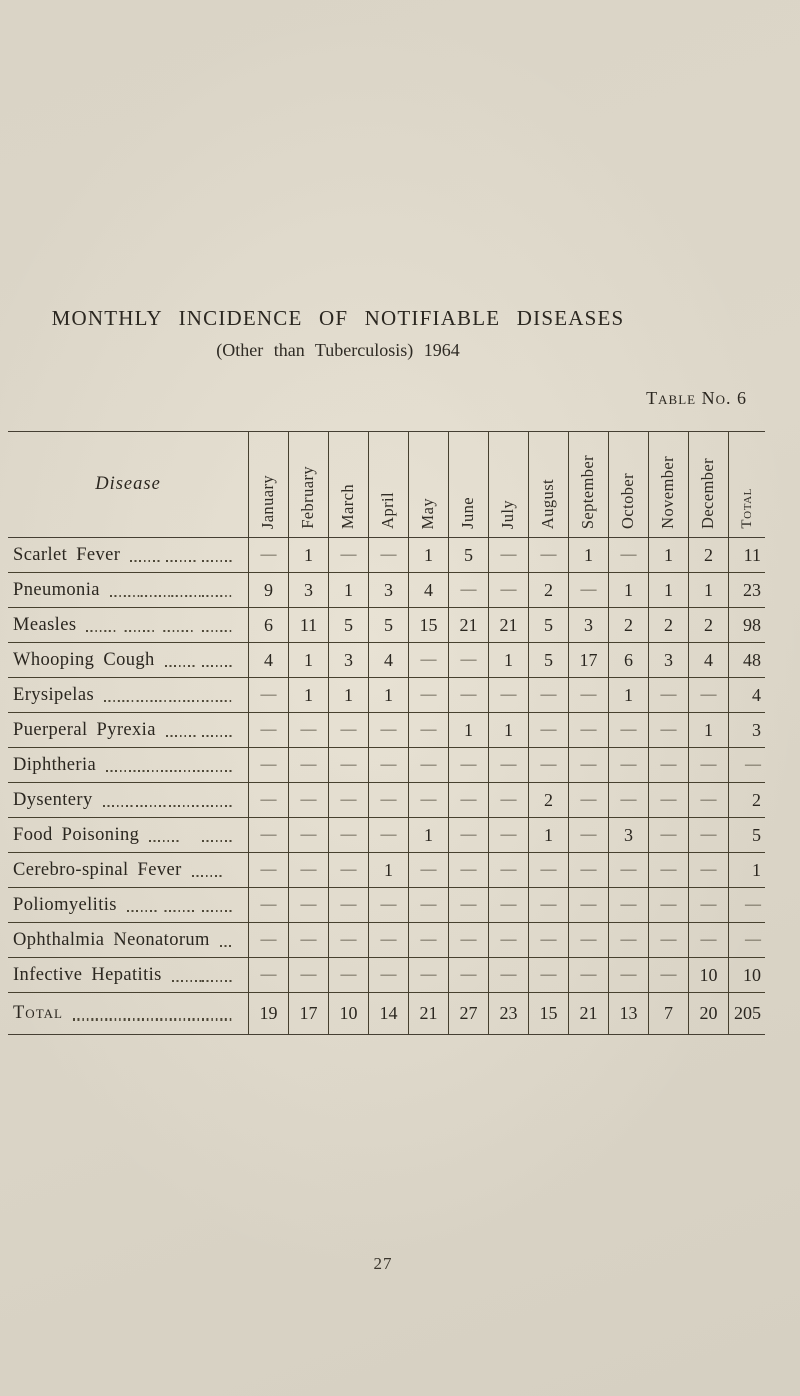  What do you see at coordinates (84, 729) in the screenshot?
I see `disease-name: Puerperal Pyrexia` at bounding box center [84, 729].